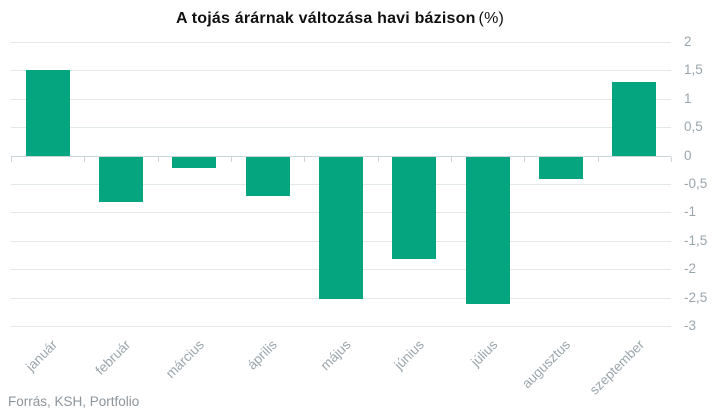  Describe the element at coordinates (690, 269) in the screenshot. I see `y-axis-tick-label: -2` at that location.